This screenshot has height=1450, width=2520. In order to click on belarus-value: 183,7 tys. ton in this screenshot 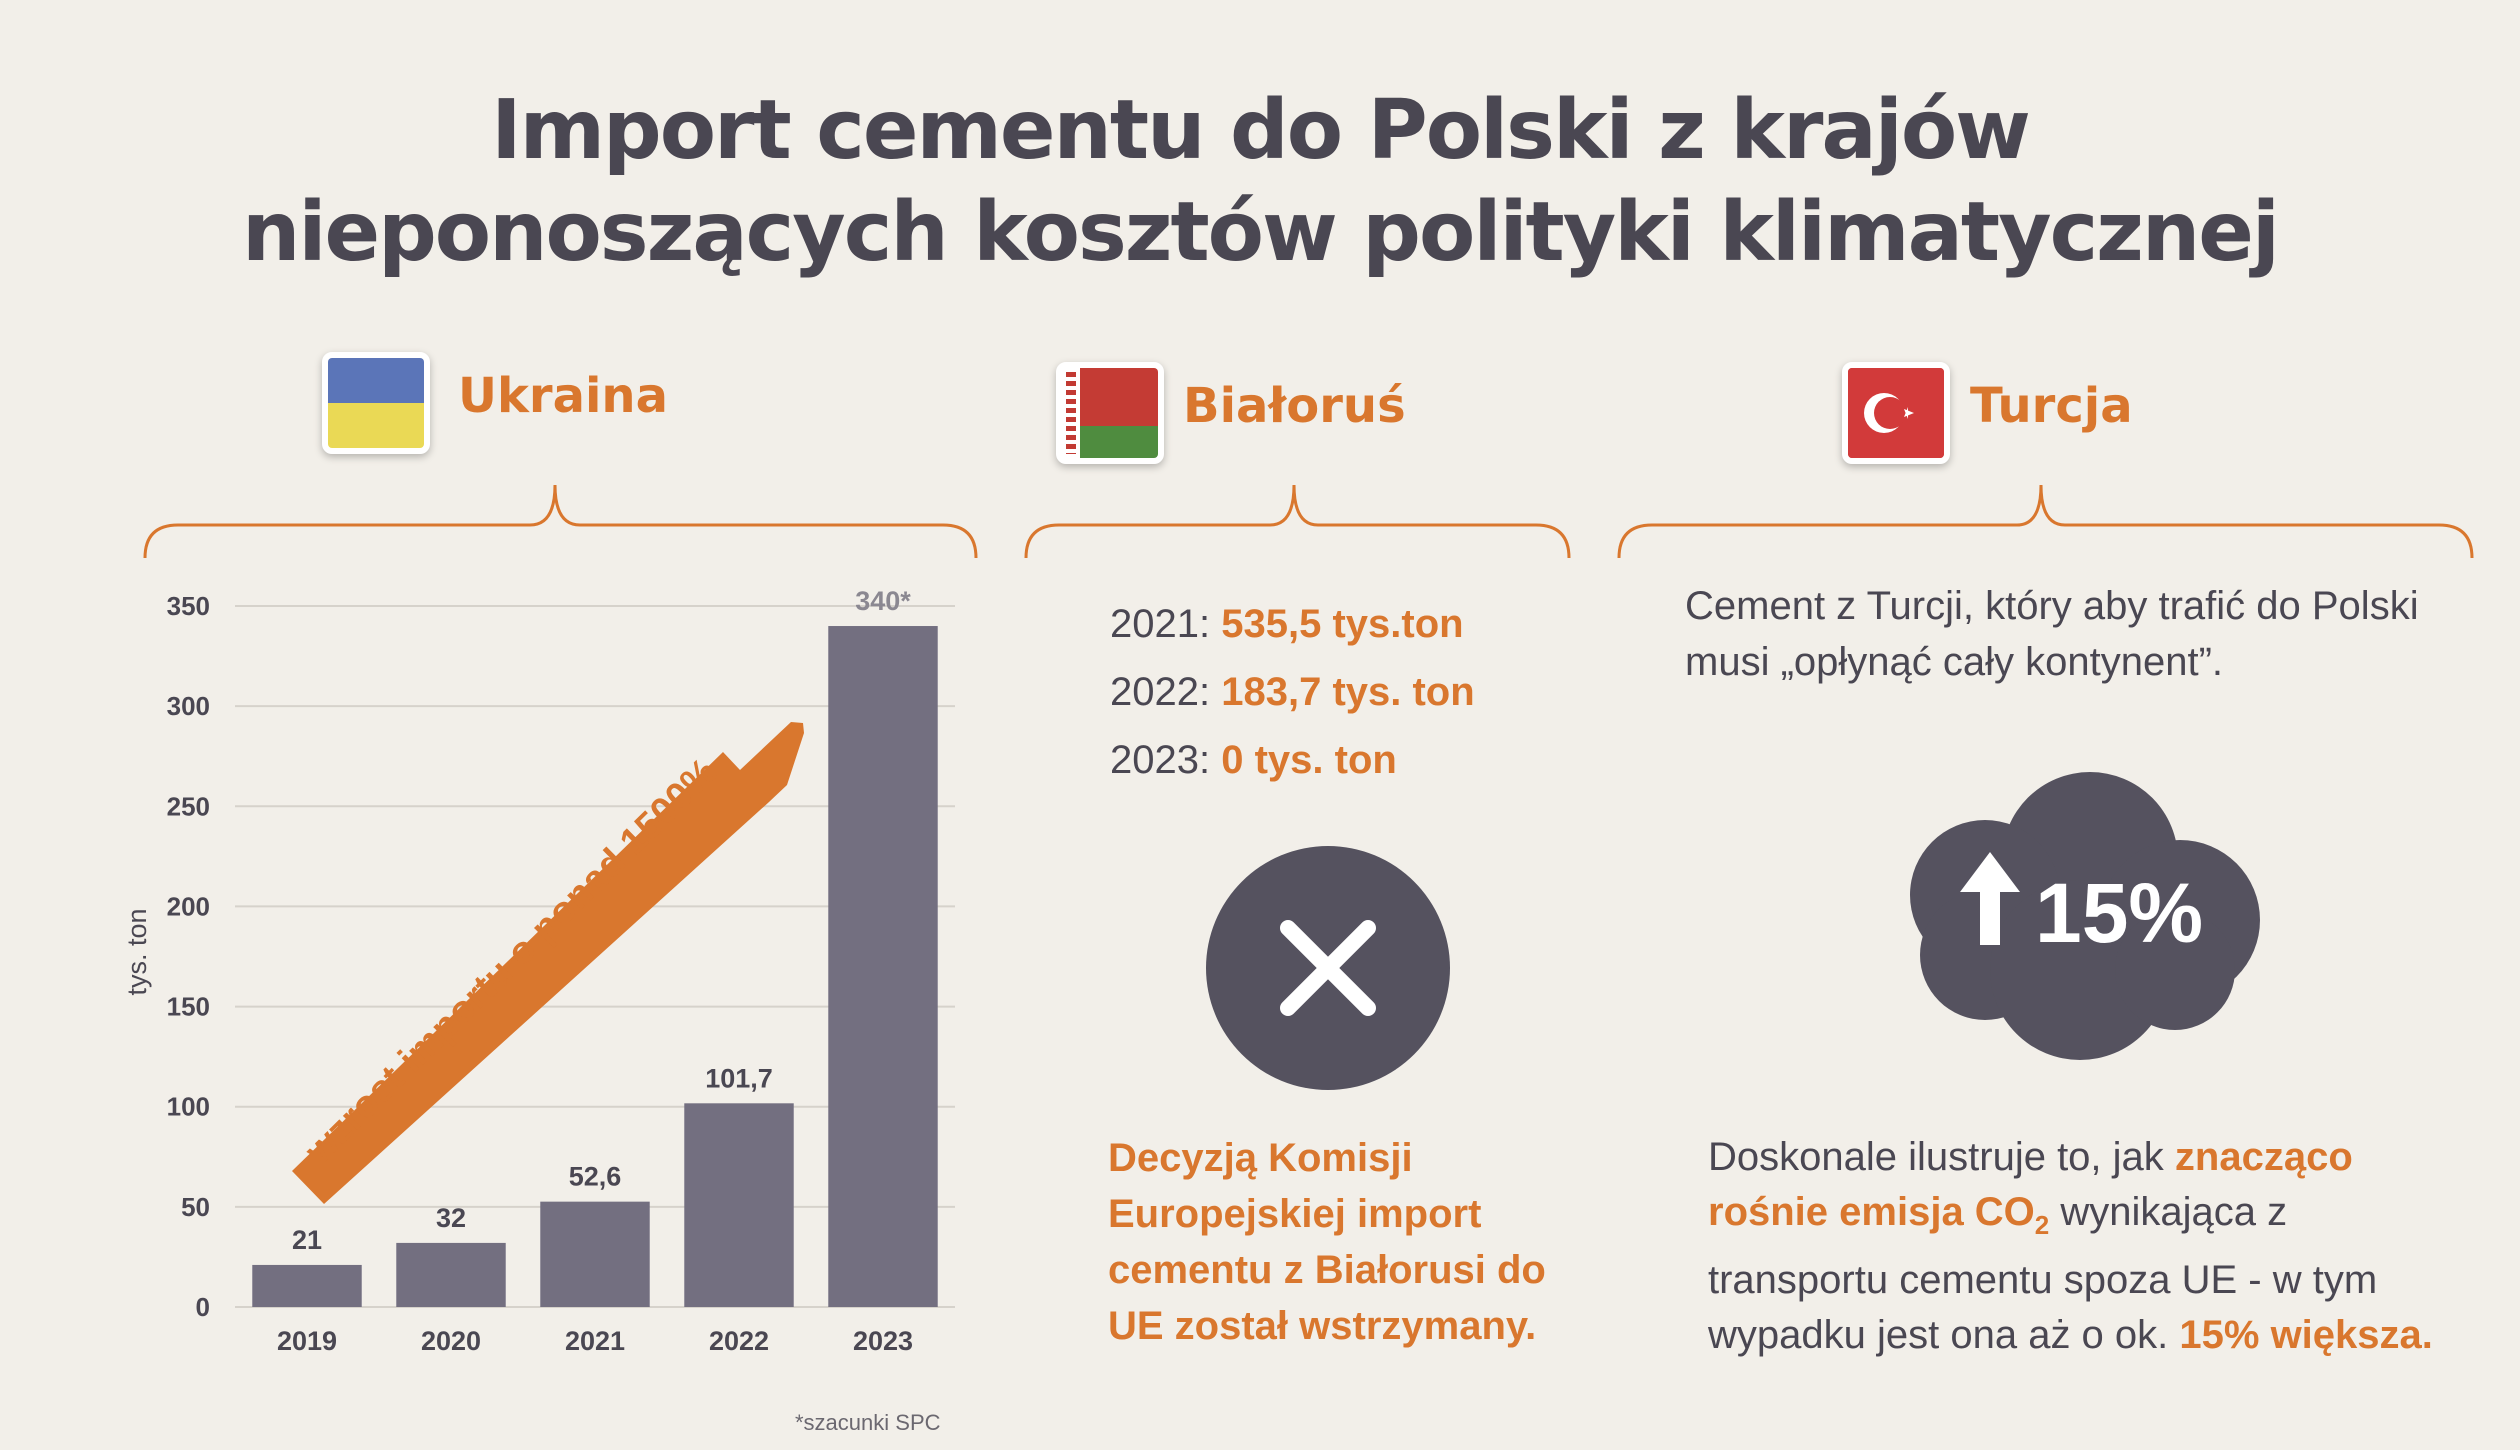, I will do `click(1348, 692)`.